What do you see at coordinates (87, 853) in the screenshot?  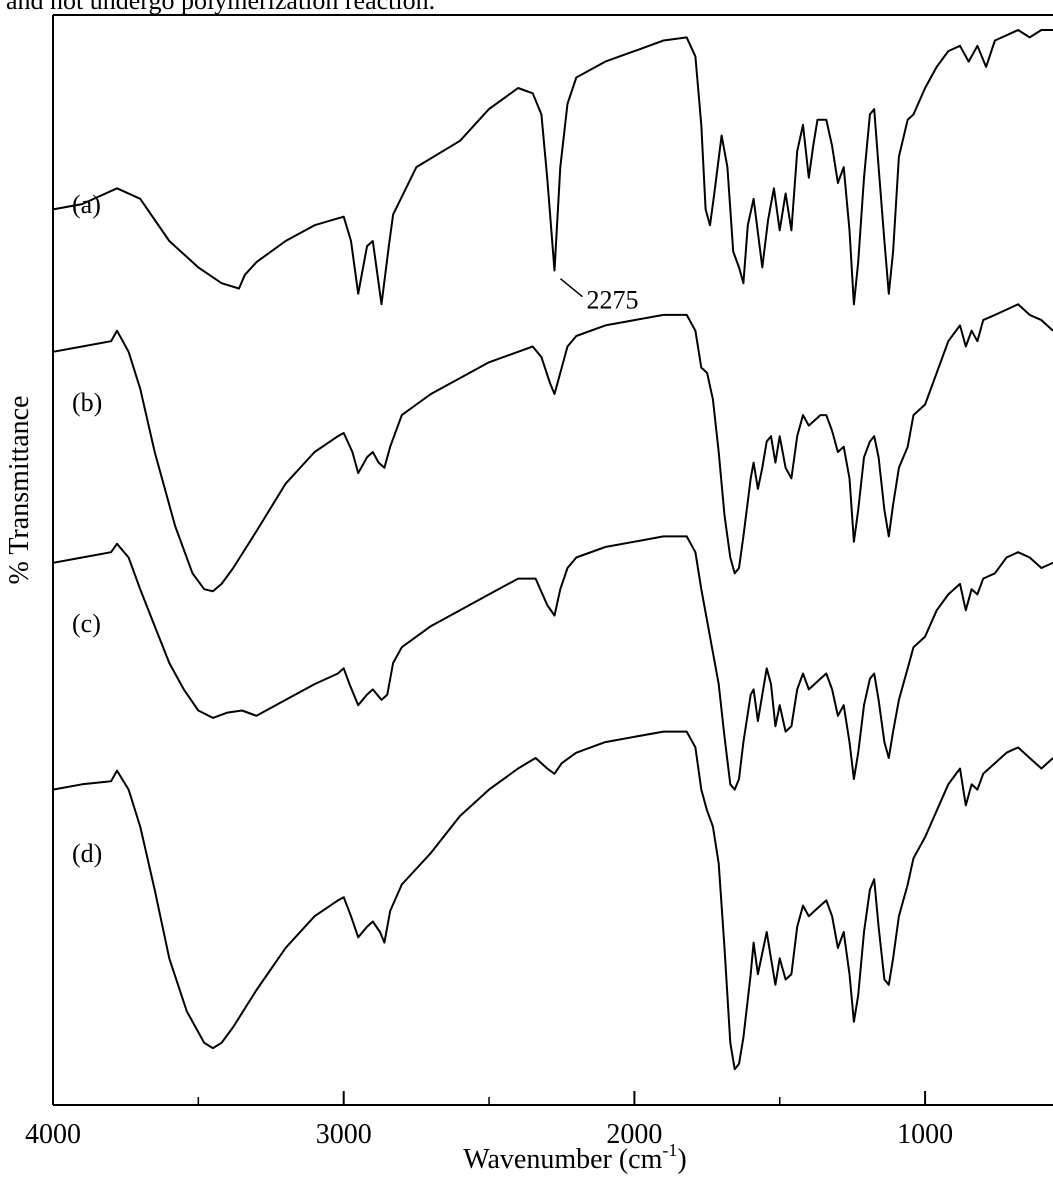 I see `series-label-d: (d)` at bounding box center [87, 853].